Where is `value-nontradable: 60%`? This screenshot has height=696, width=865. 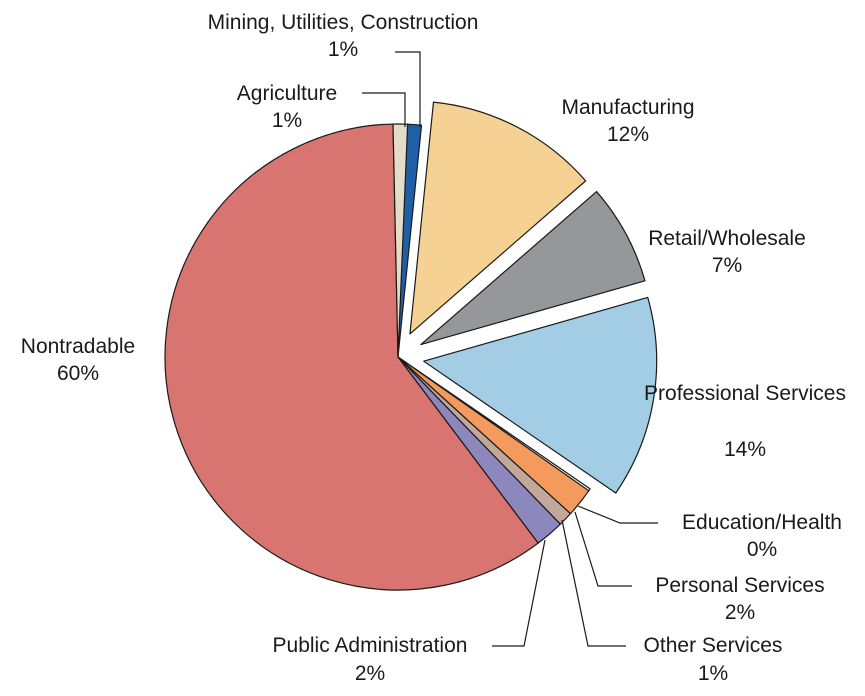
value-nontradable: 60% is located at coordinates (78, 373).